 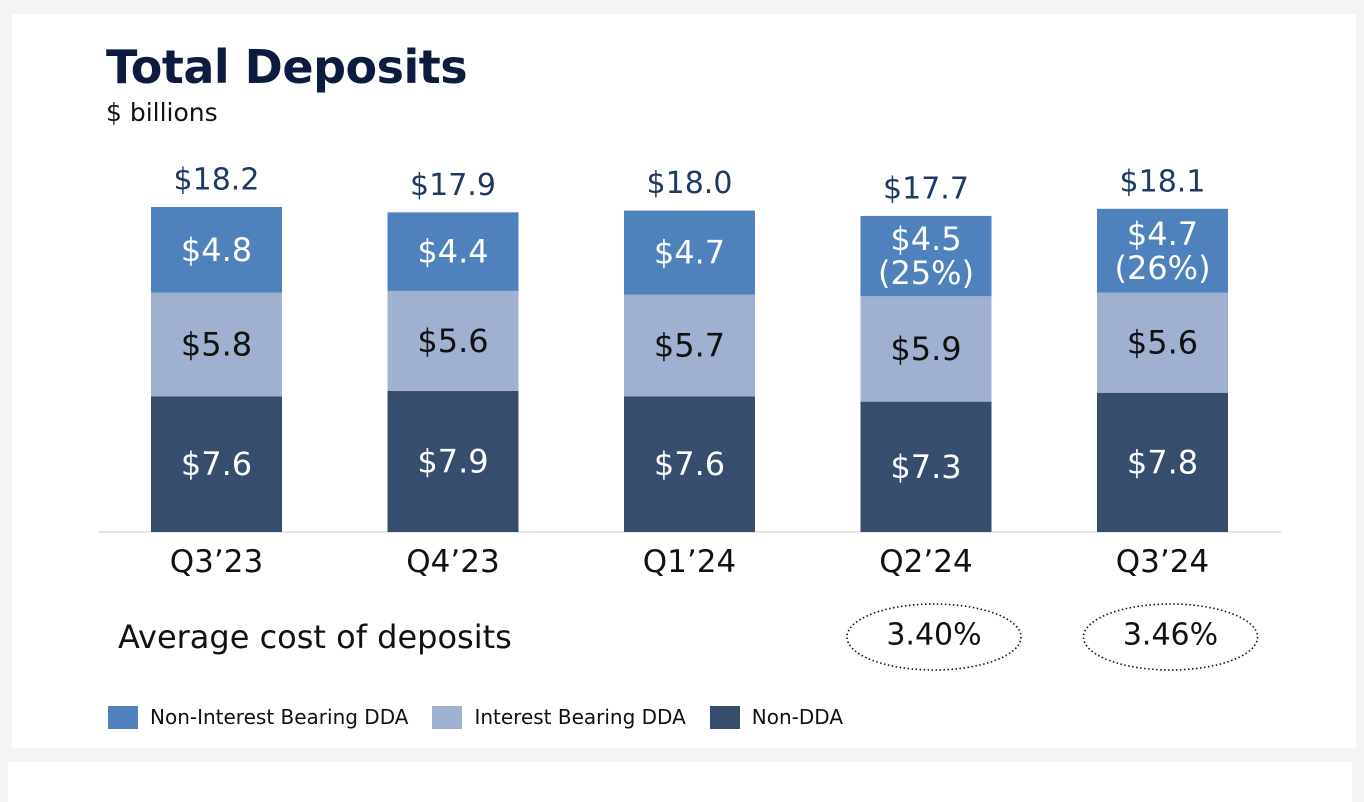 I want to click on data-label-interest-bearing-dda: $5.8, so click(x=216, y=345).